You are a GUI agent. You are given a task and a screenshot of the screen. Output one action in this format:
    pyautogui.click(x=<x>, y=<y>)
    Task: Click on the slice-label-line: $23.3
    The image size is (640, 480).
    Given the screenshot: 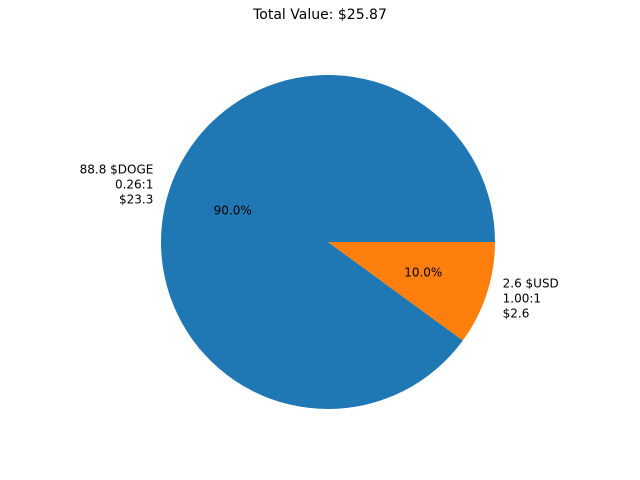 What is the action you would take?
    pyautogui.click(x=136, y=200)
    